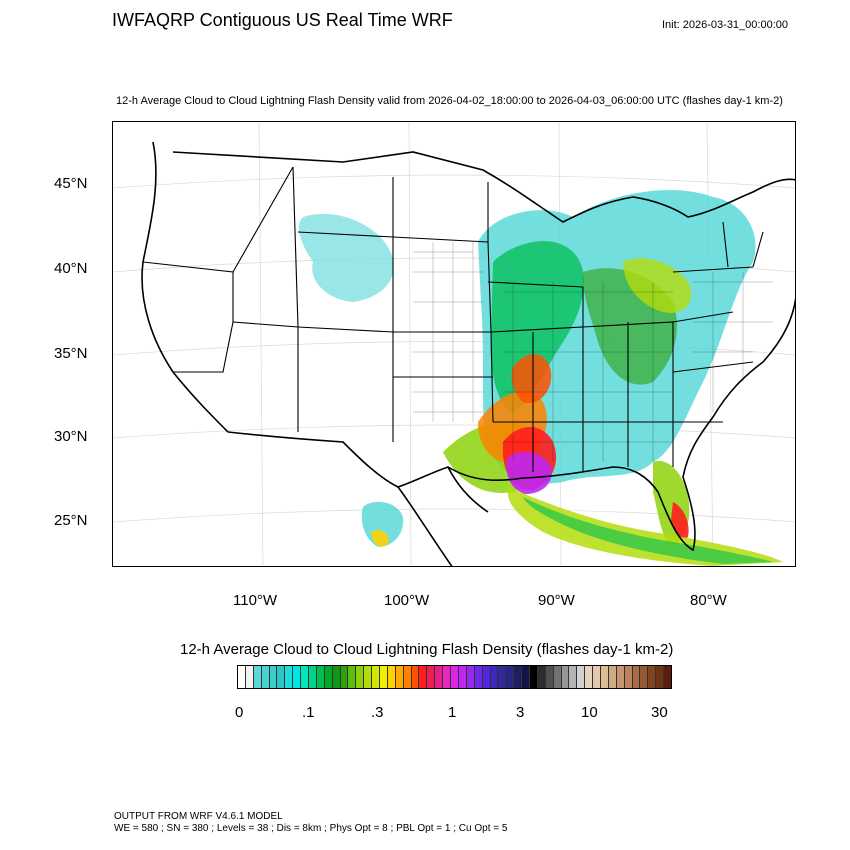  Describe the element at coordinates (71, 353) in the screenshot. I see `lat-label-35: 35°N` at that location.